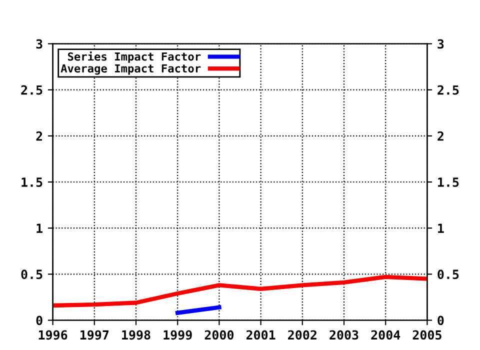 The image size is (480, 350). Describe the element at coordinates (130, 69) in the screenshot. I see `legend-label: Average Impact Factor` at that location.